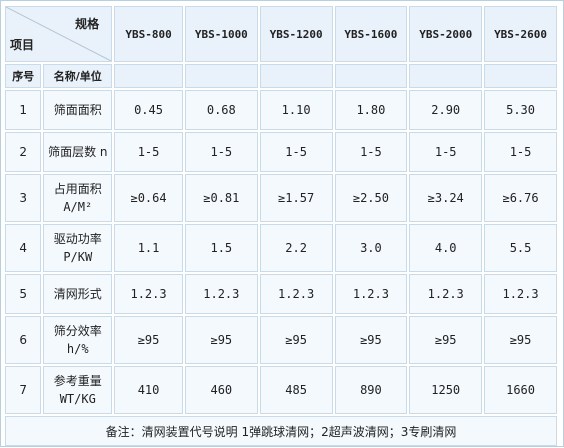 The height and width of the screenshot is (448, 564). I want to click on model-header: YBS-2600, so click(520, 34).